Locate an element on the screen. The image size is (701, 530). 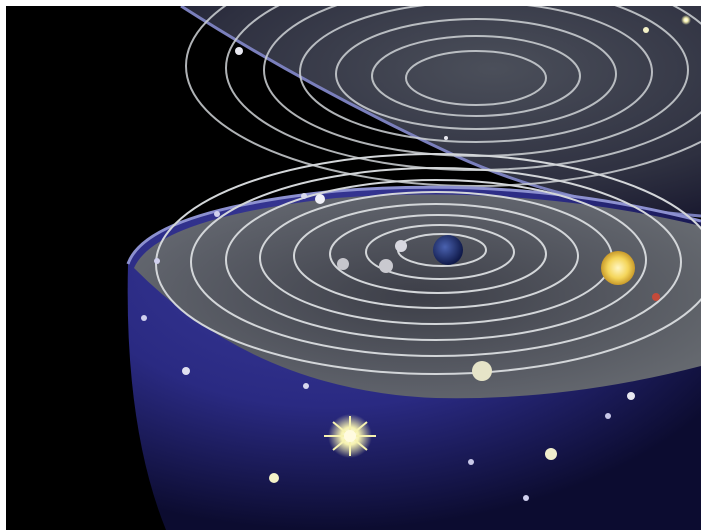
mercury-icon is located at coordinates (386, 266).